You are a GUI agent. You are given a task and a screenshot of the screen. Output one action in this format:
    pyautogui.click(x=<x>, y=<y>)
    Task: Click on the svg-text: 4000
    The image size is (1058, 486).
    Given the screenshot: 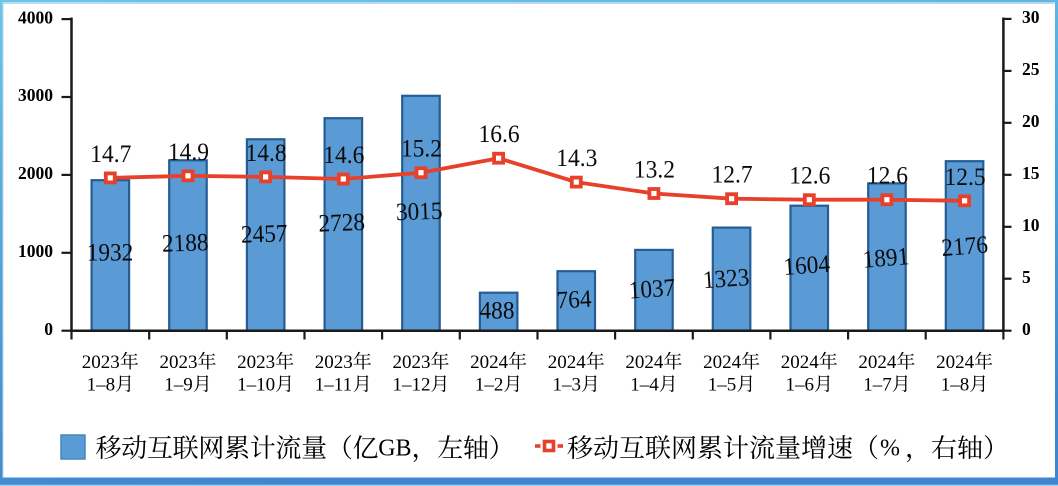 What is the action you would take?
    pyautogui.click(x=35, y=17)
    